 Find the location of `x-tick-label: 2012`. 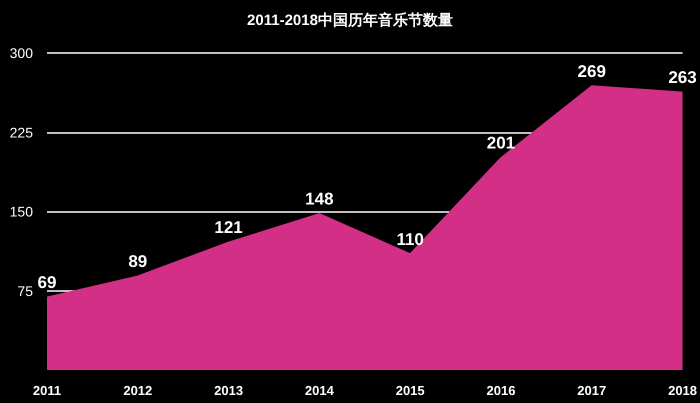

x-tick-label: 2012 is located at coordinates (137, 390).